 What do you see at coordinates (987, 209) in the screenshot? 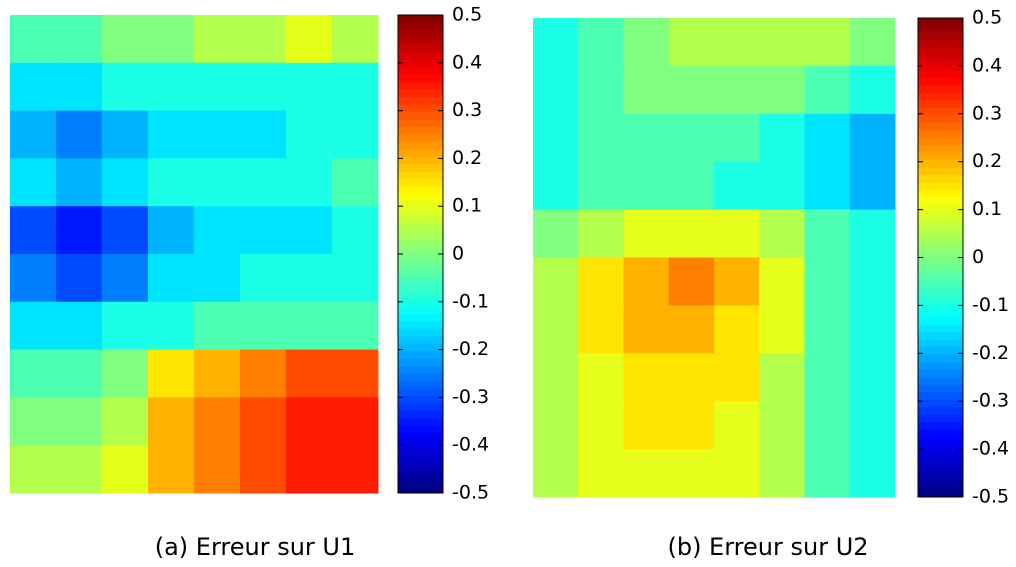
I see `colorbar-tick-label: 0.1` at bounding box center [987, 209].